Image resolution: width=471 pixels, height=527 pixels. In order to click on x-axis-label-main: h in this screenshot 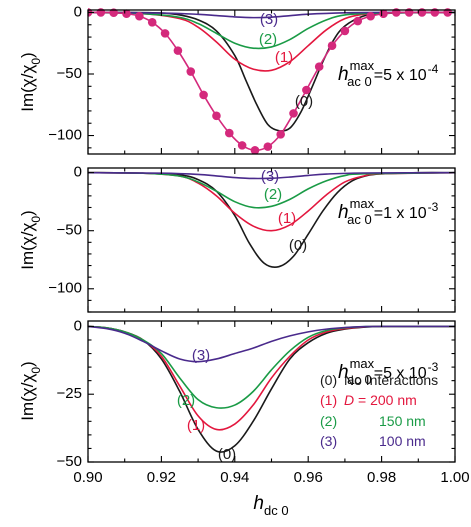, I will do `click(258, 503)`.